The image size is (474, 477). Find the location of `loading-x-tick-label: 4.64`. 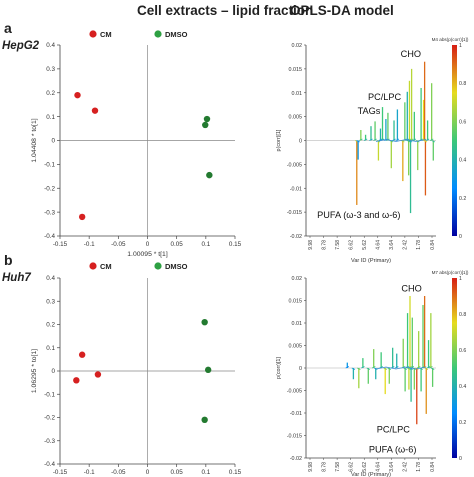

loading-x-tick-label: 4.64 is located at coordinates (379, 245).